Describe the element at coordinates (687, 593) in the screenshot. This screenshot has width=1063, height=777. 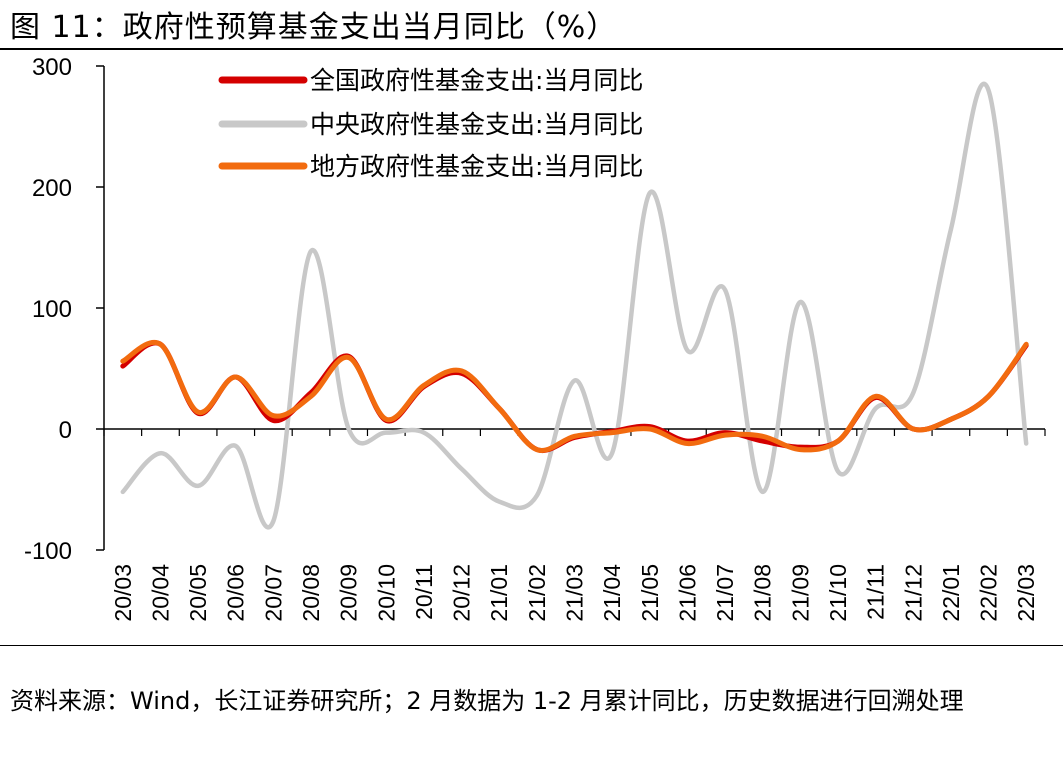
I see `x-tick-label: 21/06` at that location.